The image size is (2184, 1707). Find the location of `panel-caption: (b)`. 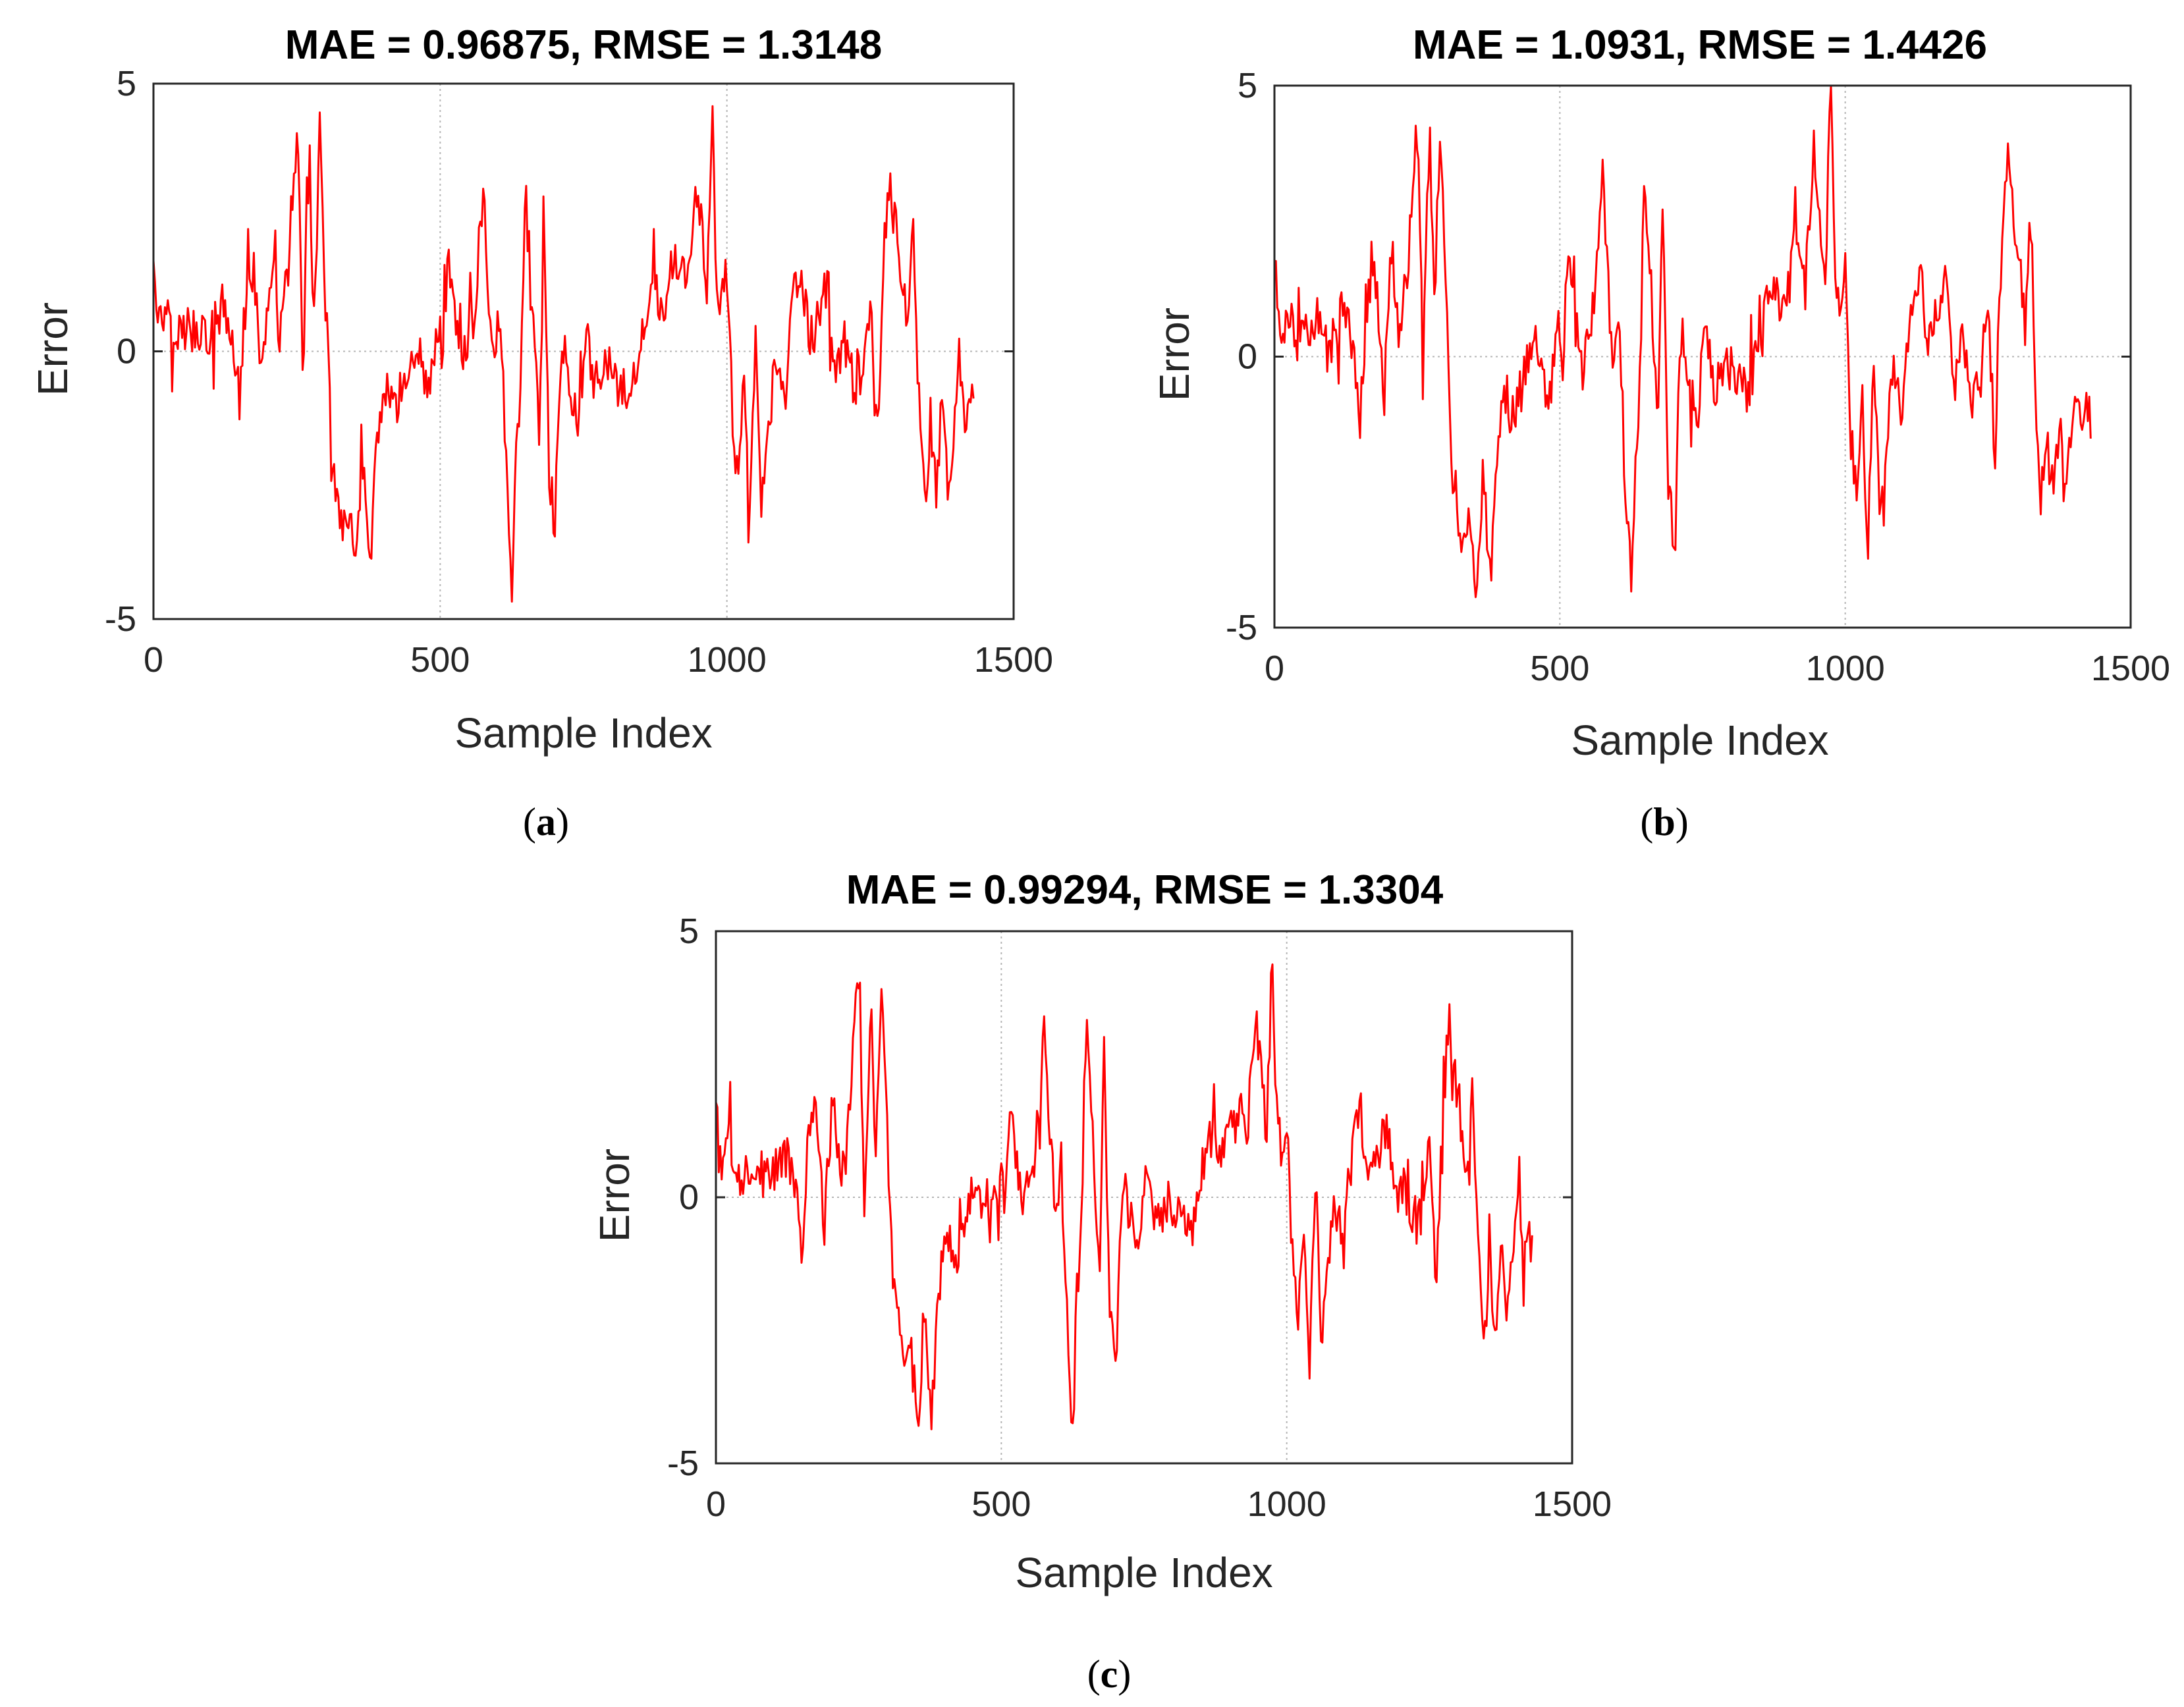

panel-caption: (b) is located at coordinates (1664, 822).